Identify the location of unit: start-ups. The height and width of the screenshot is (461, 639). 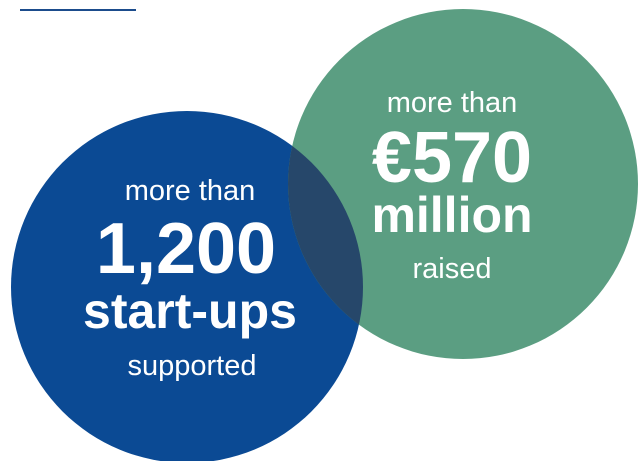
(190, 311).